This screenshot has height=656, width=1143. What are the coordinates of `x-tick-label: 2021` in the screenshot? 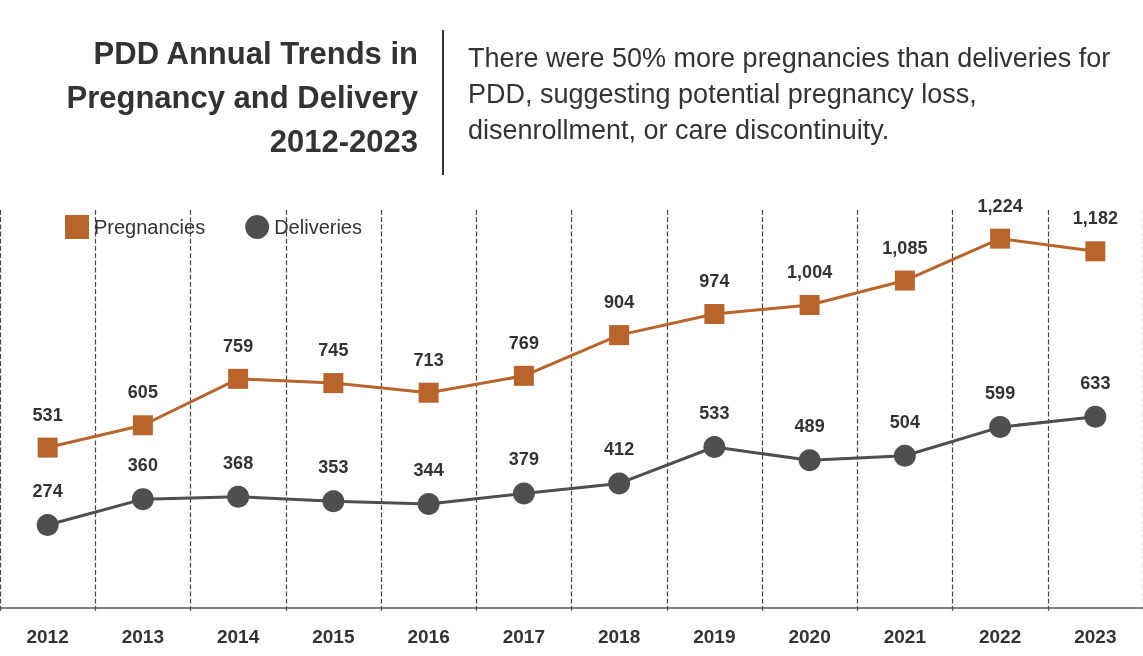 It's located at (905, 636).